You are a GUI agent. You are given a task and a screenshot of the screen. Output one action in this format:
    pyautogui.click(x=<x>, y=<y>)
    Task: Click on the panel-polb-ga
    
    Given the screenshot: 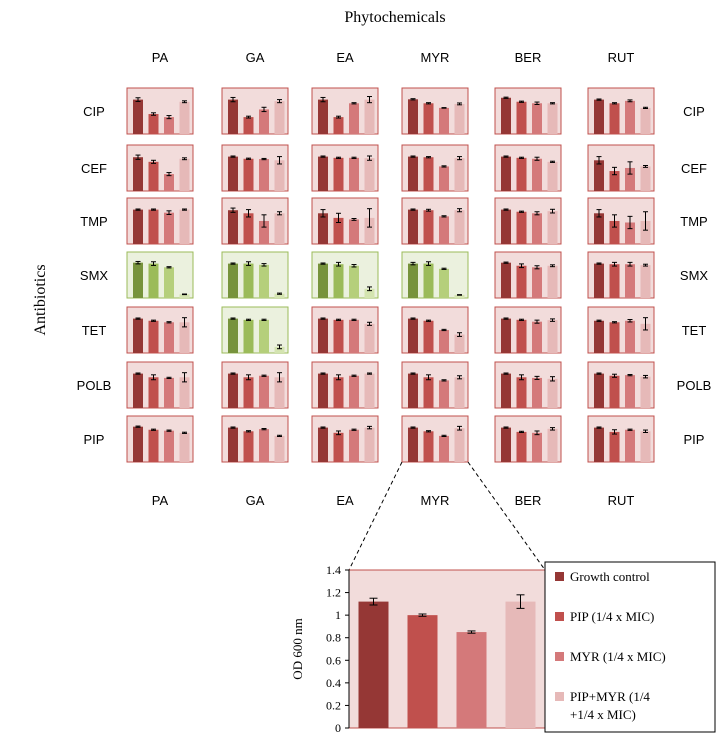 What is the action you would take?
    pyautogui.click(x=255, y=385)
    